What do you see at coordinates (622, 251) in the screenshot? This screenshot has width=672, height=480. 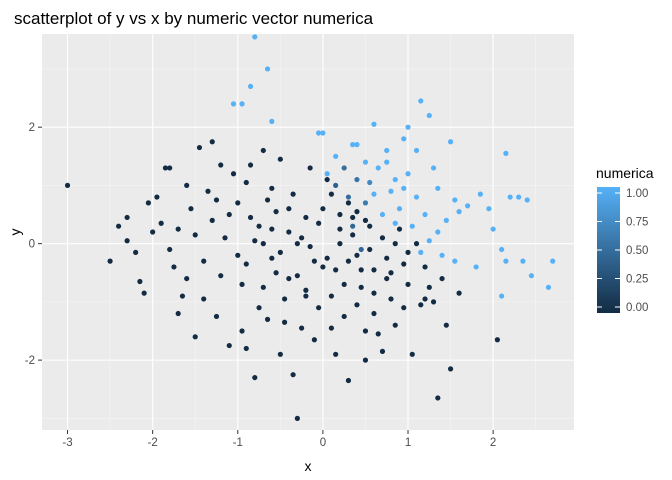 I see `legend-ticks: 1.00 0.75 0.50 0.25 0.00` at bounding box center [622, 251].